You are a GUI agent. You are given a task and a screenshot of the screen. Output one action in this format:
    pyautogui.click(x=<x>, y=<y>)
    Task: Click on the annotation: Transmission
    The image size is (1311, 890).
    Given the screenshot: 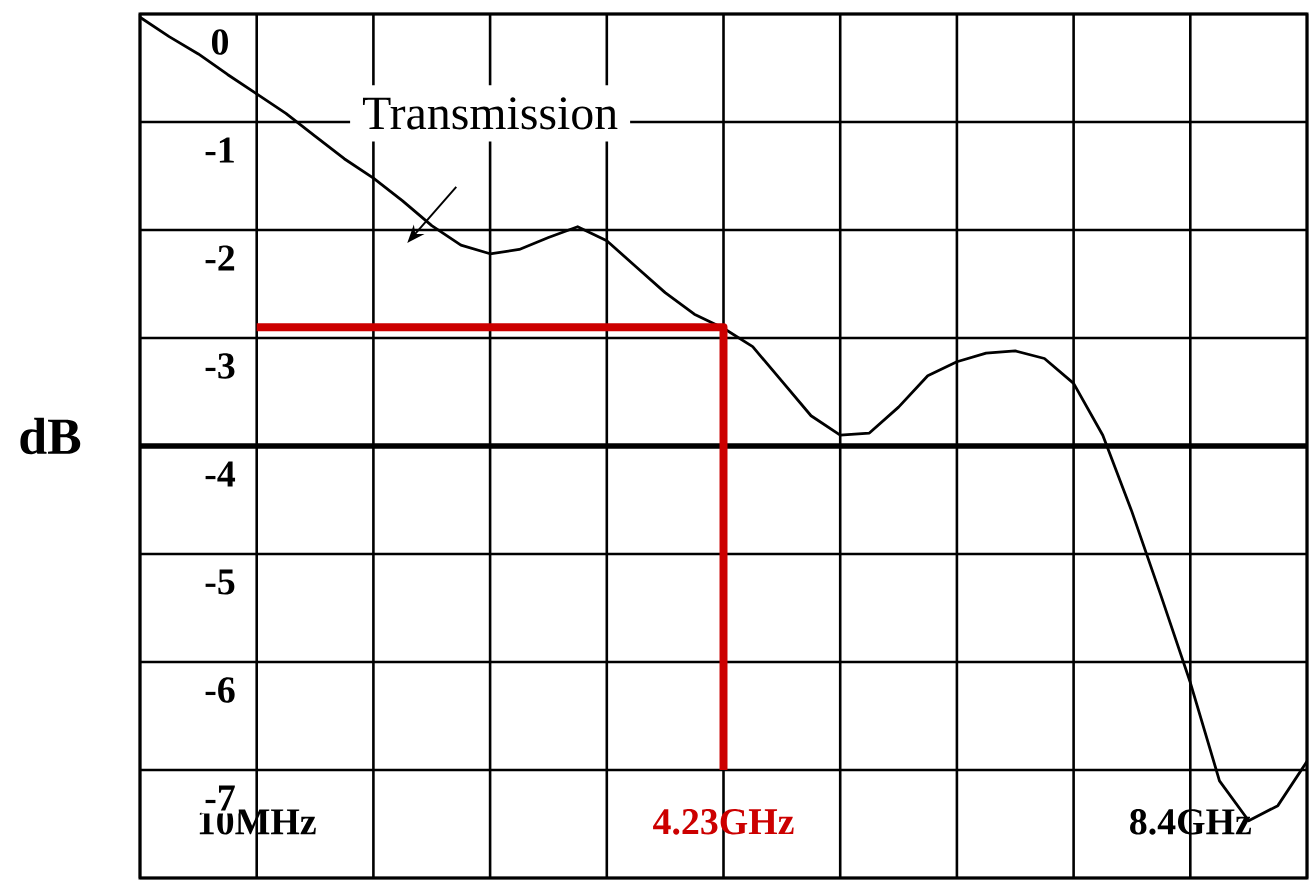 What is the action you would take?
    pyautogui.click(x=490, y=113)
    